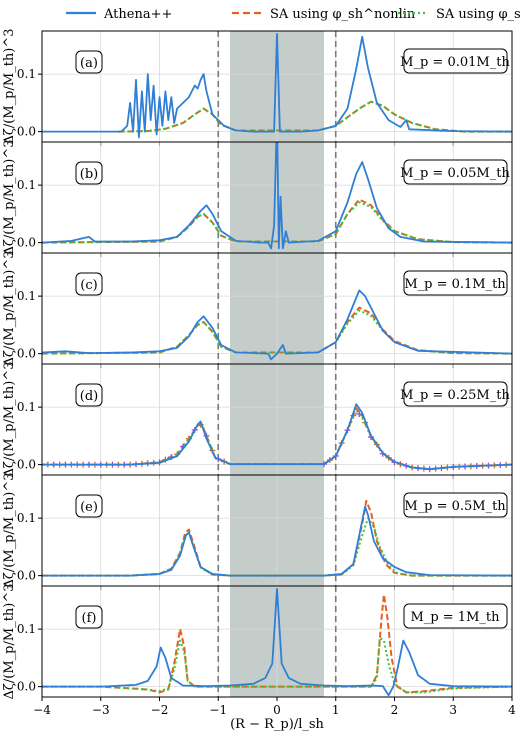  Describe the element at coordinates (512, 710) in the screenshot. I see `x-tick-label: 4` at that location.